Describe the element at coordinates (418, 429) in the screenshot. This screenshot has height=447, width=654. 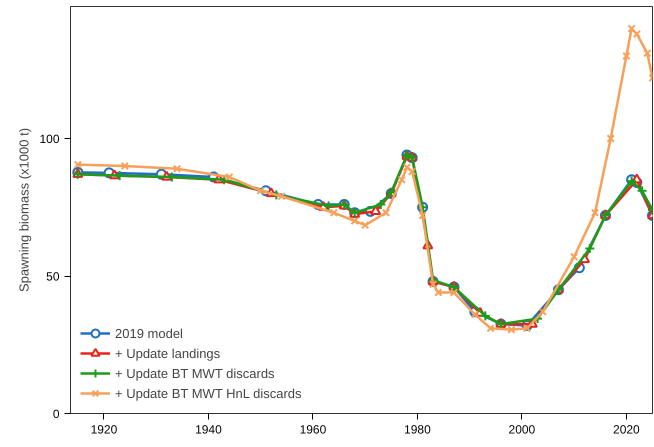
I see `x-tick-label: 1980` at that location.